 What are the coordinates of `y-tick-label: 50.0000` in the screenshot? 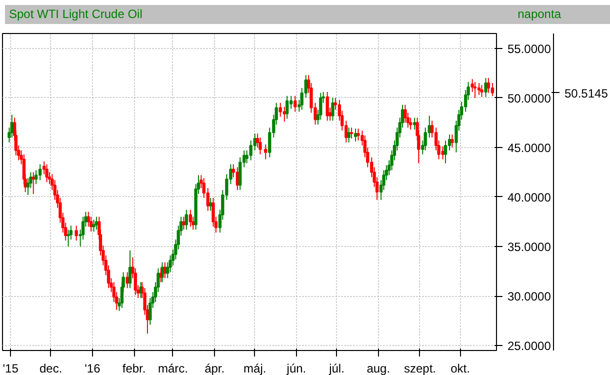 It's located at (530, 98).